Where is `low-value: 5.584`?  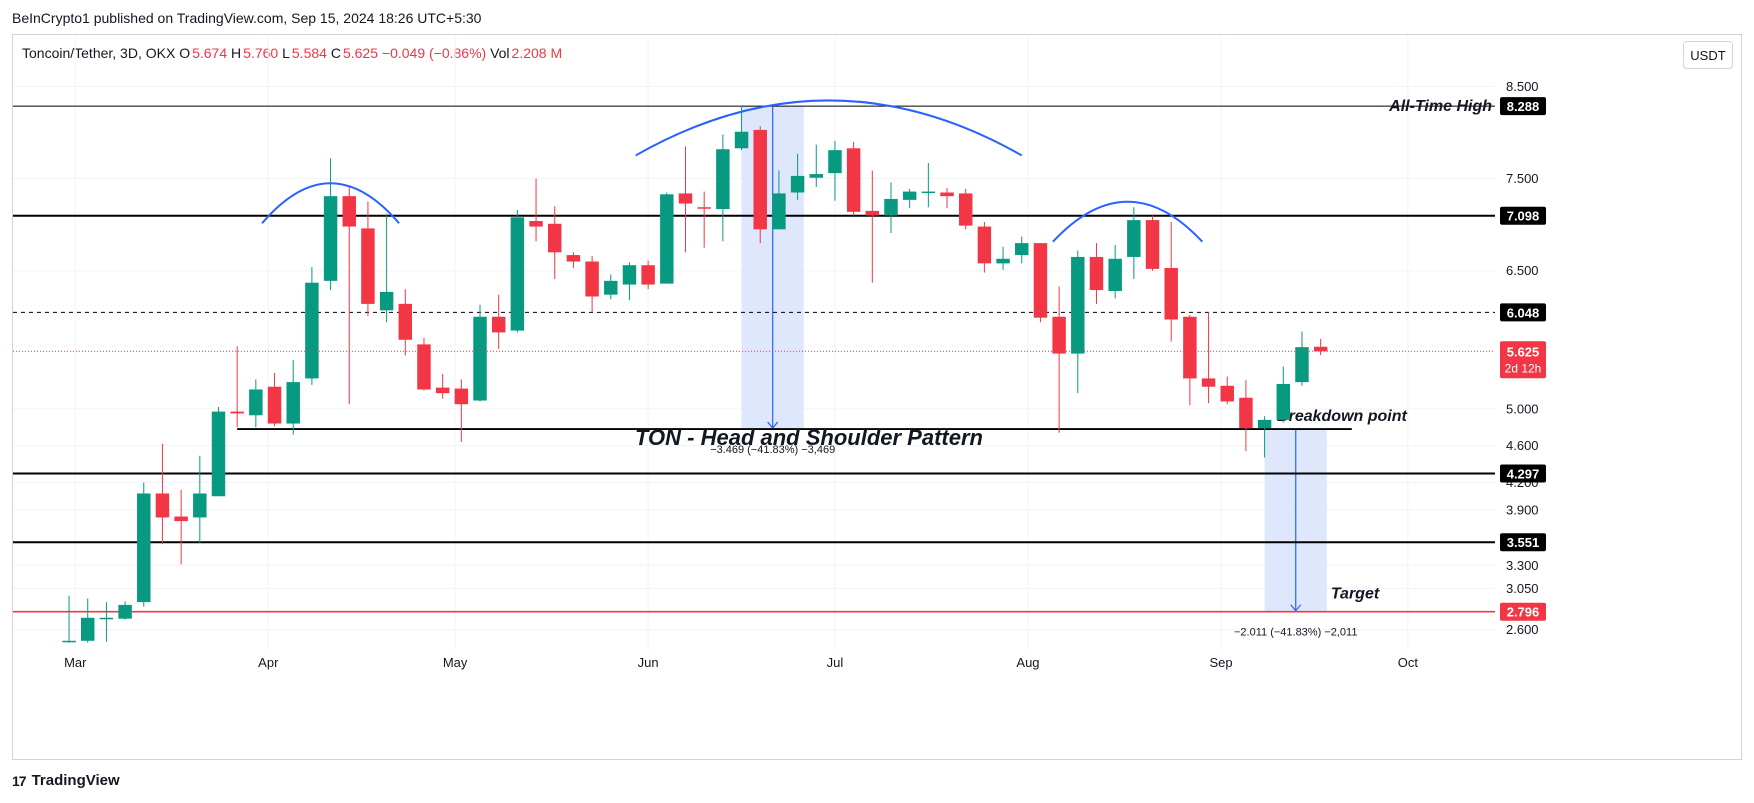 low-value: 5.584 is located at coordinates (309, 53).